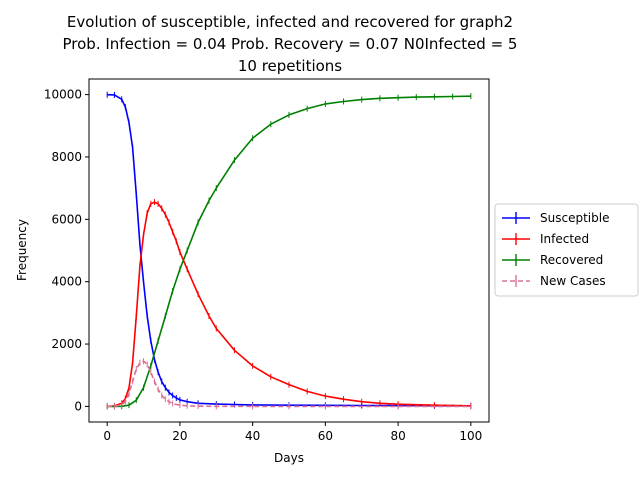 Image resolution: width=640 pixels, height=480 pixels. Describe the element at coordinates (66, 282) in the screenshot. I see `y-tick-label: 4000` at that location.